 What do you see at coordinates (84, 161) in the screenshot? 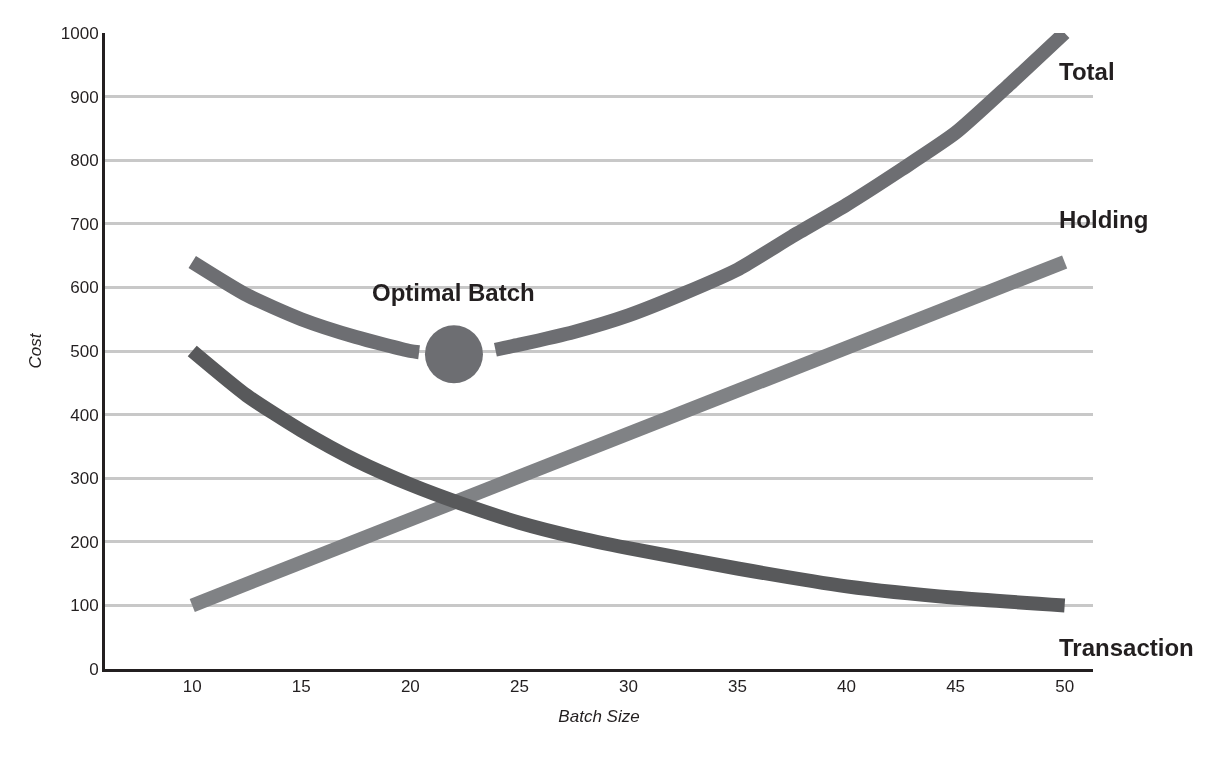
I see `y-tick-label: 800` at bounding box center [84, 161].